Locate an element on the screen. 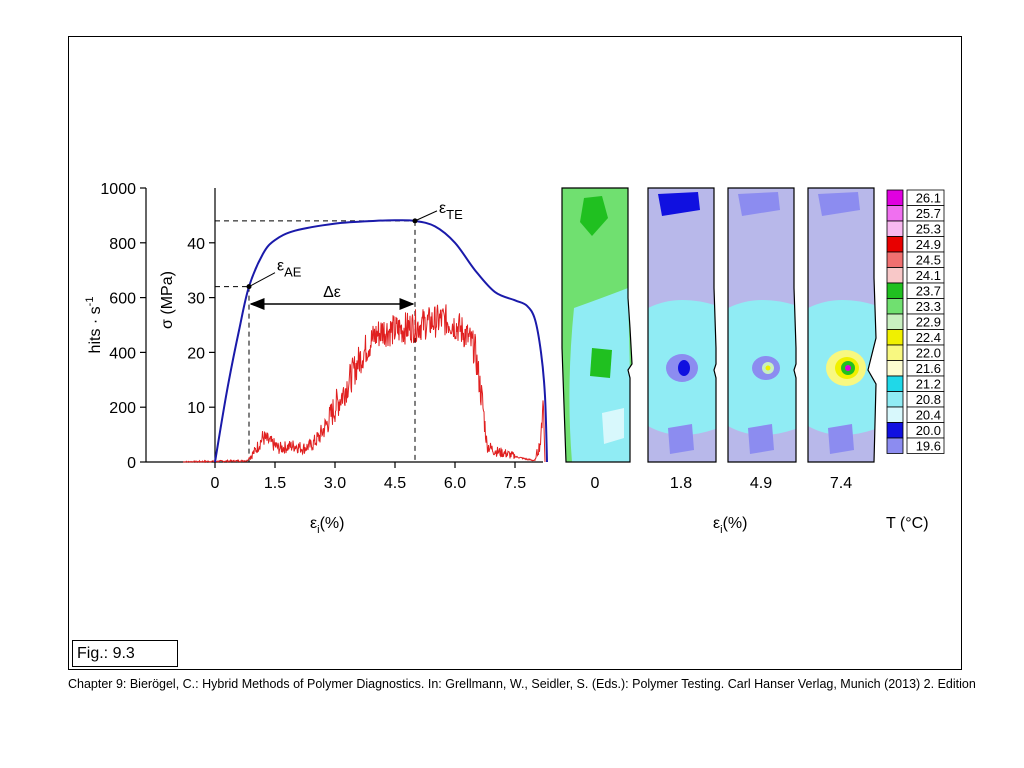 The height and width of the screenshot is (768, 1024). hits-axis-label: hits · s-1 is located at coordinates (94, 325).